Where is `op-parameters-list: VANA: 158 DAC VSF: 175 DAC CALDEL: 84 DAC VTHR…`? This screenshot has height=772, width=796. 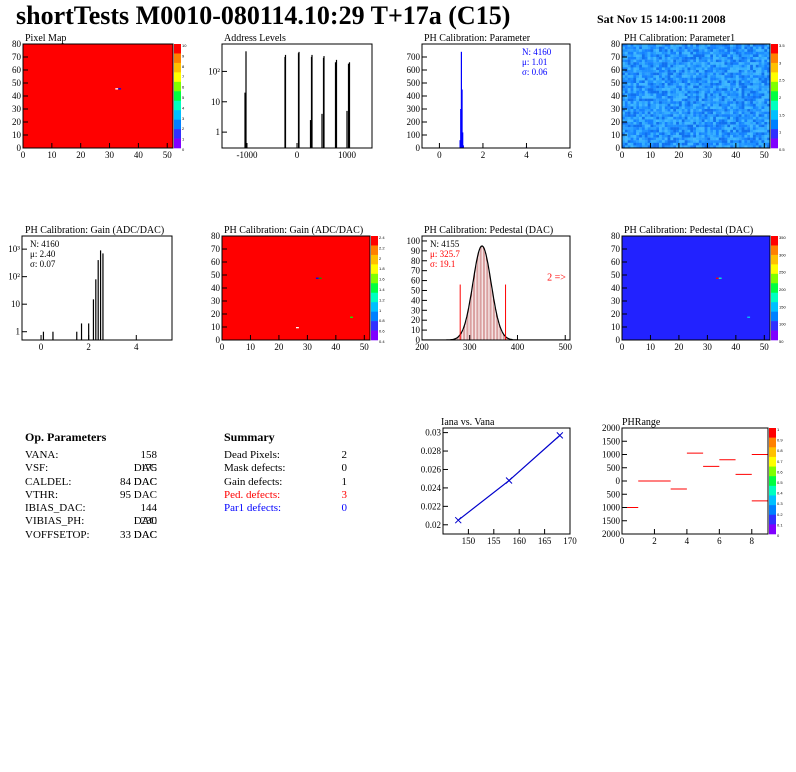 op-parameters-list: VANA: 158 DAC VSF: 175 DAC CALDEL: 84 DAC VTHR… is located at coordinates (95, 495).